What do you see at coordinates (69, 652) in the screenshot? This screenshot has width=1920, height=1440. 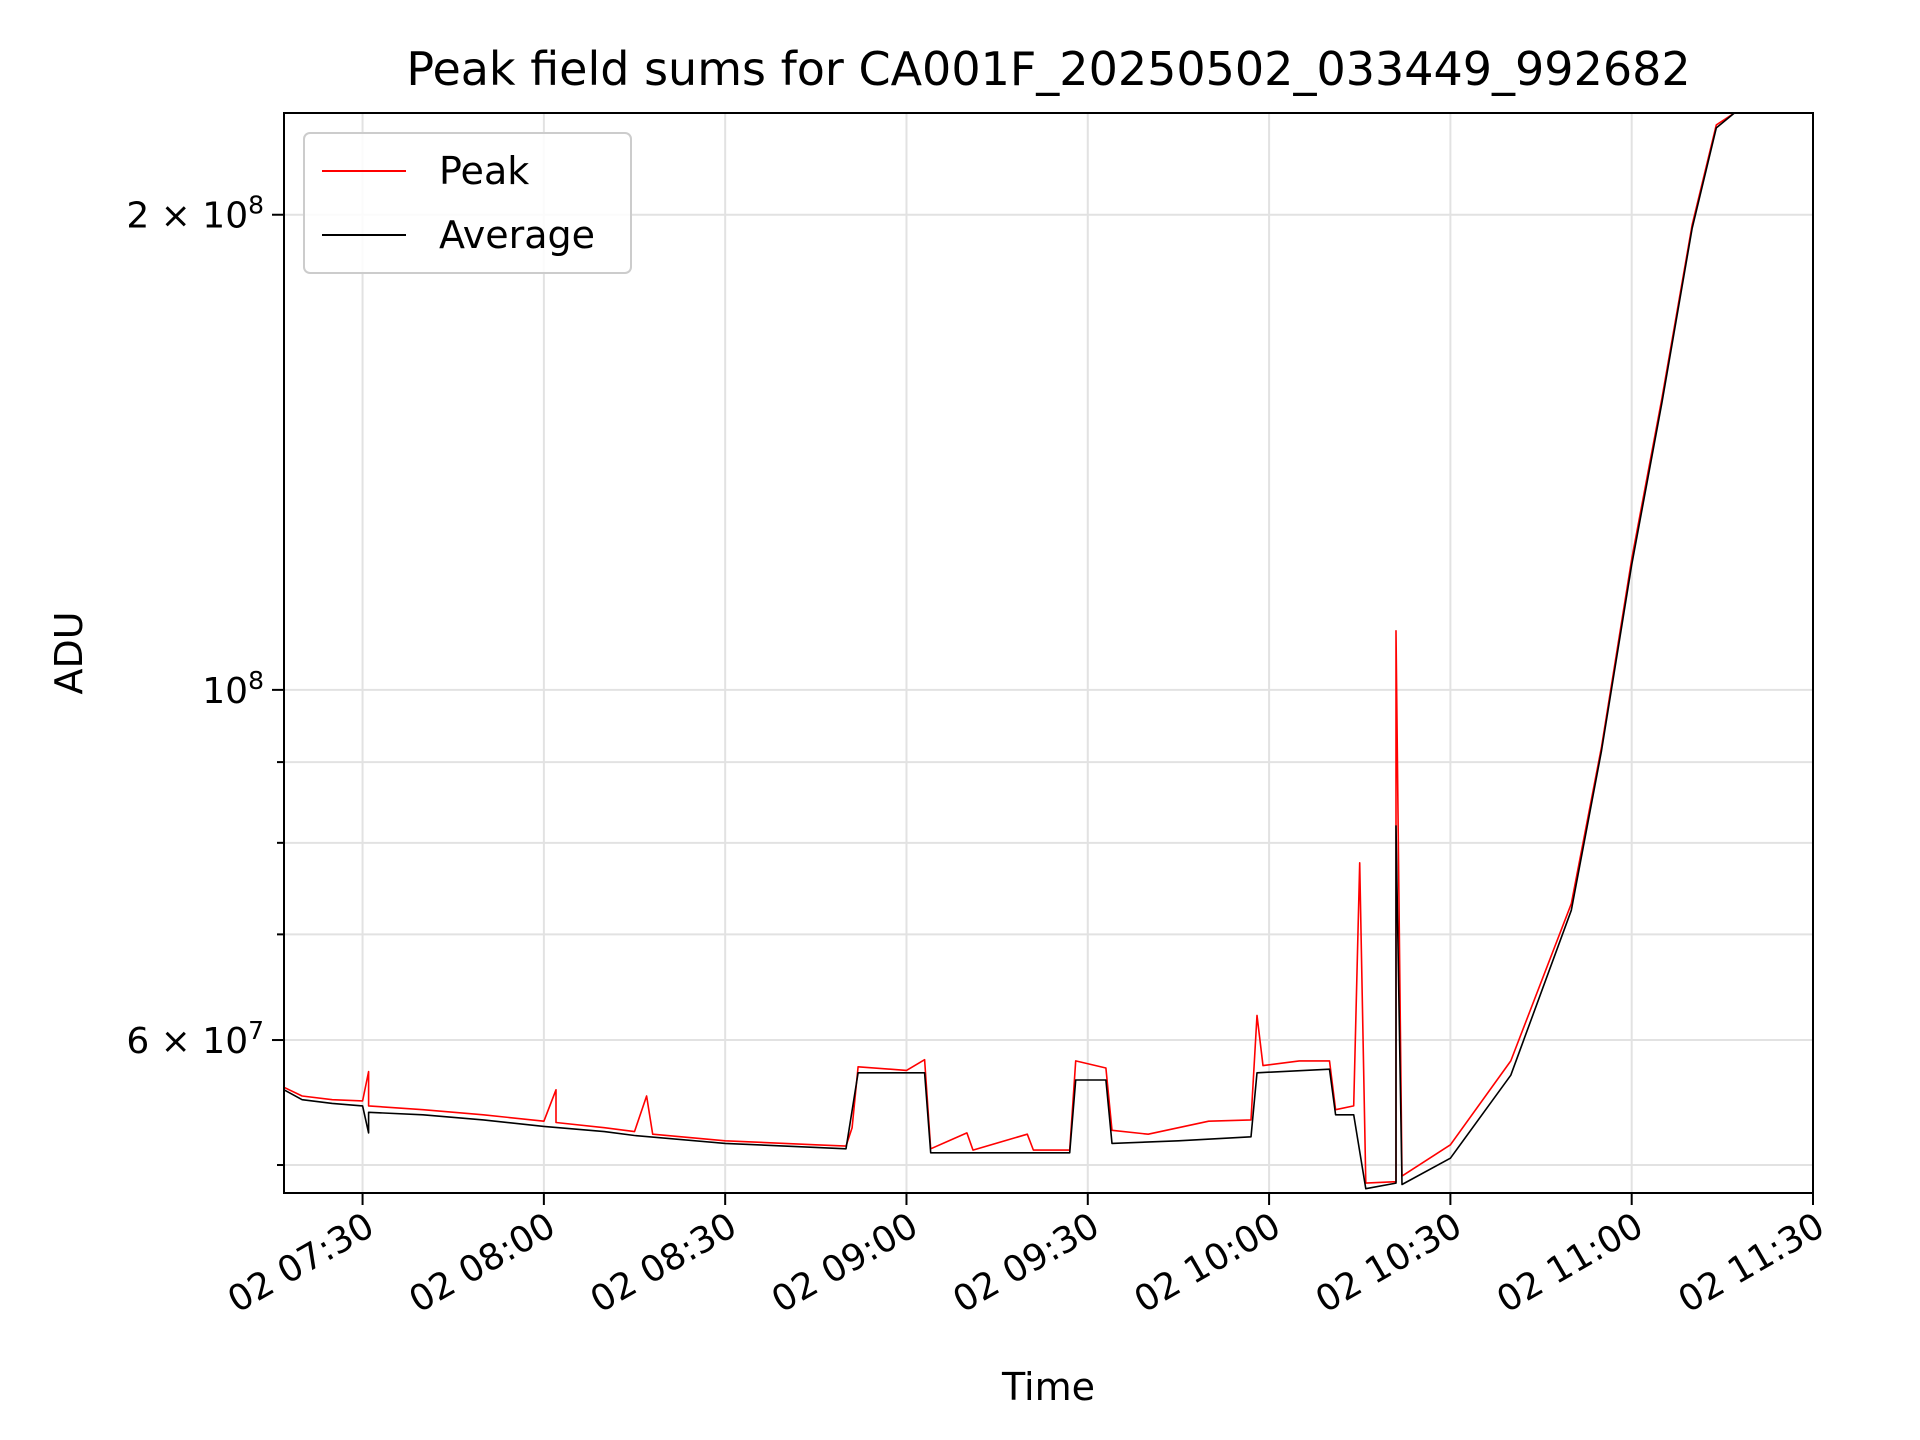 I see `y-axis-label: ADU` at bounding box center [69, 652].